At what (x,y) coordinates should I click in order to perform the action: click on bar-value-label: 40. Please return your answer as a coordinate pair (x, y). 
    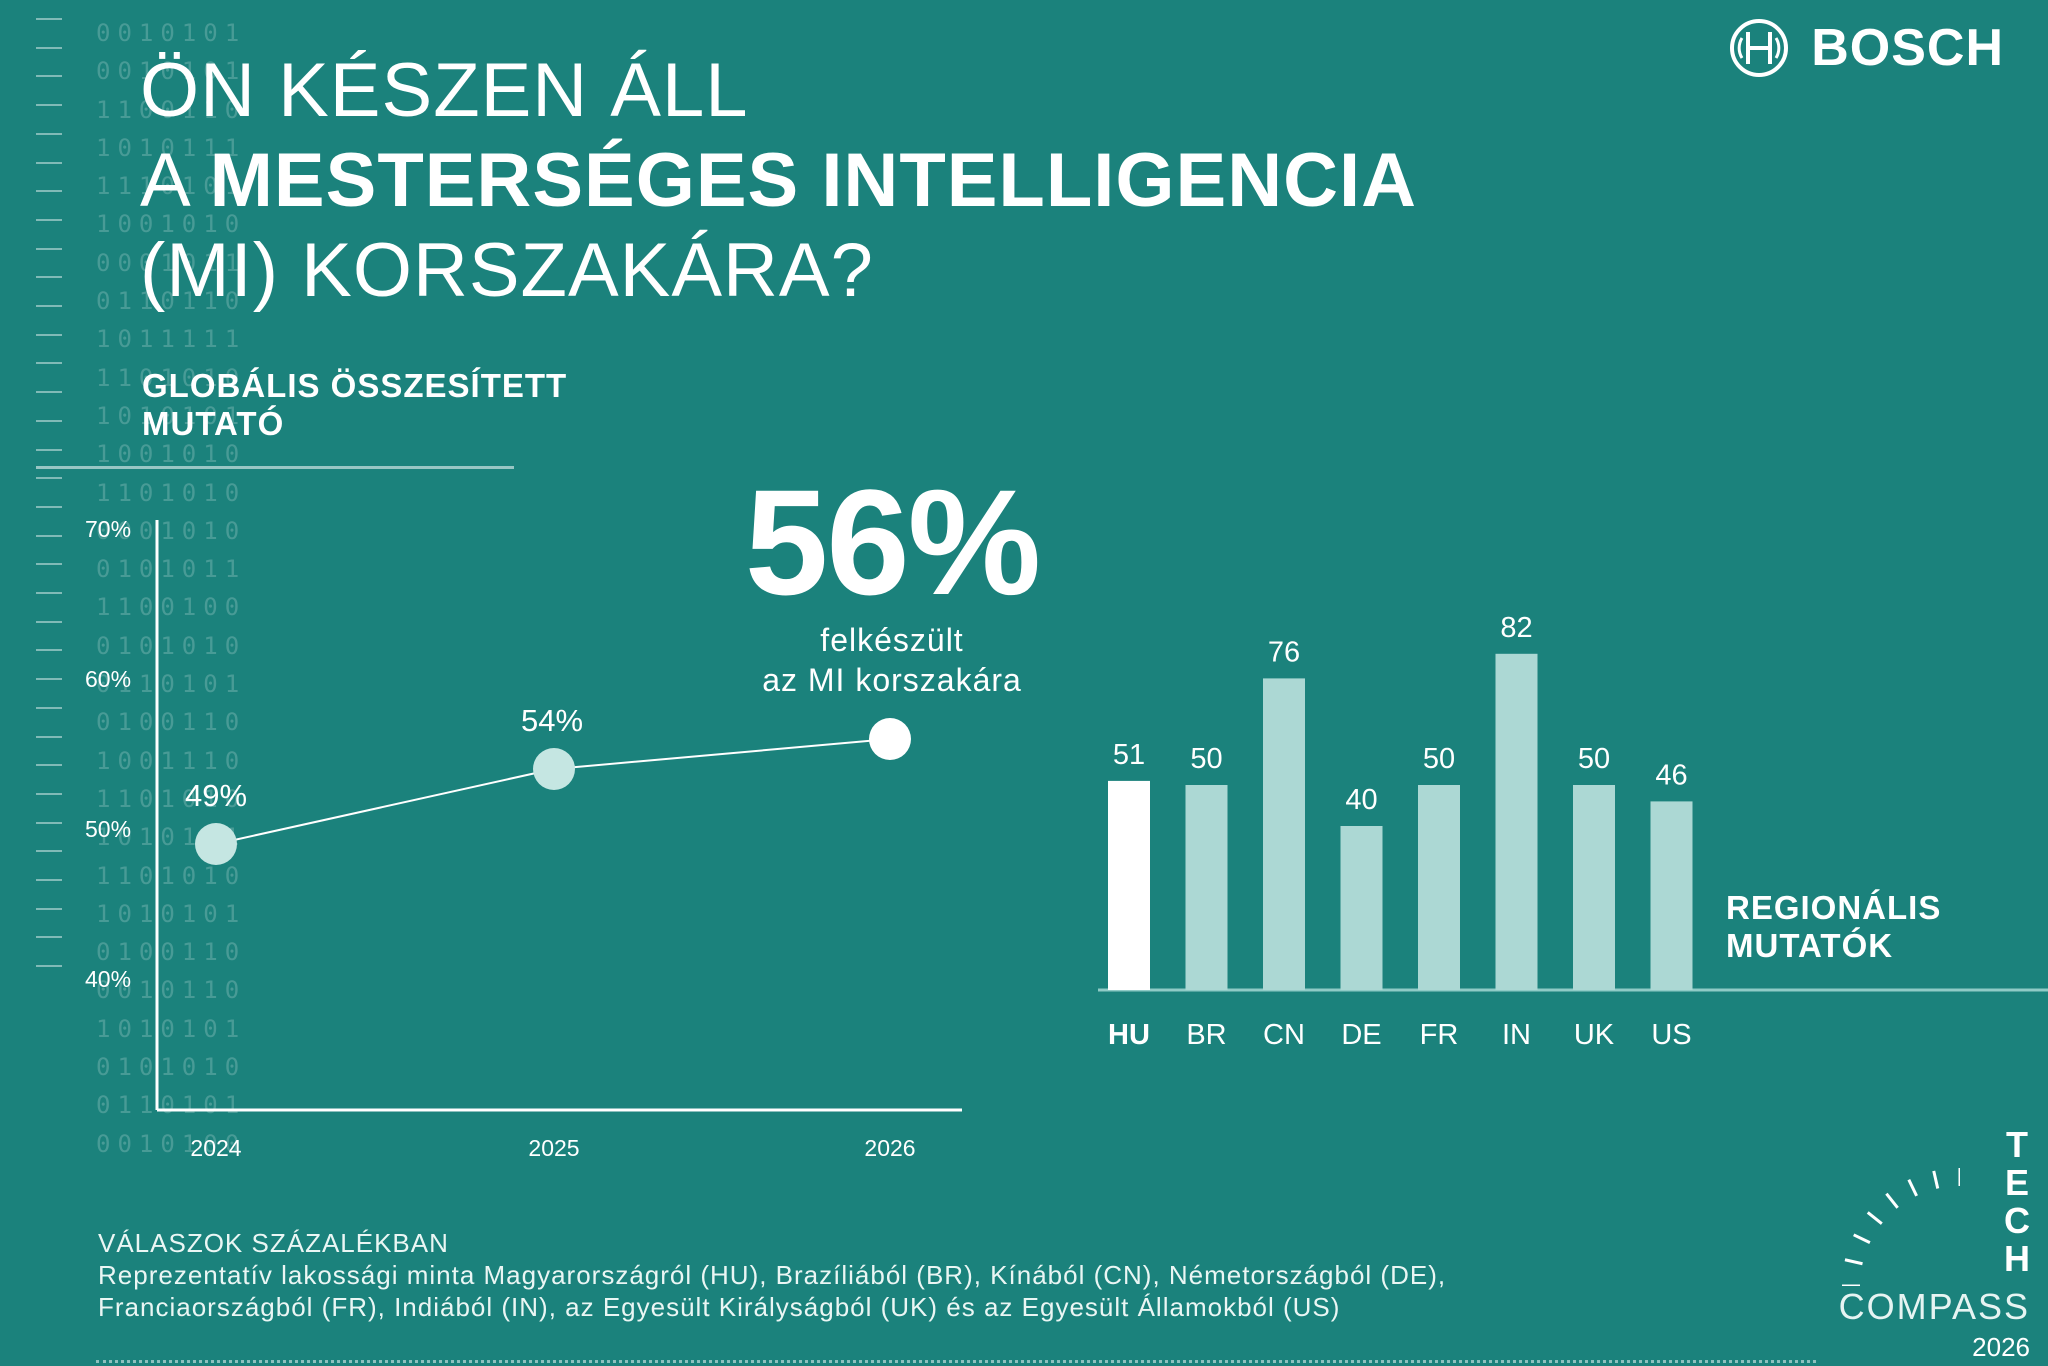
    Looking at the image, I should click on (1361, 800).